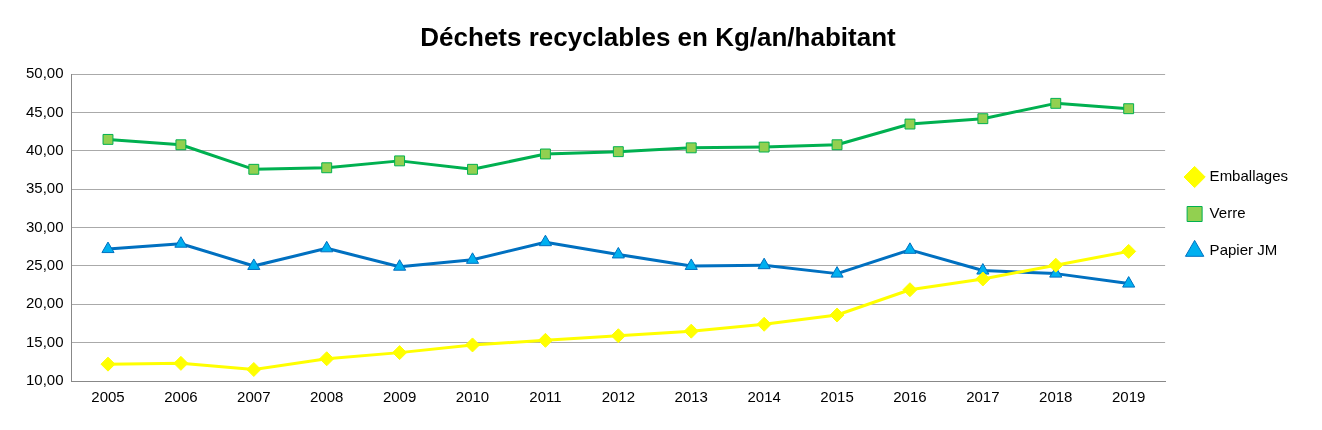  Describe the element at coordinates (44, 303) in the screenshot. I see `y-tick-label: 20,00` at that location.